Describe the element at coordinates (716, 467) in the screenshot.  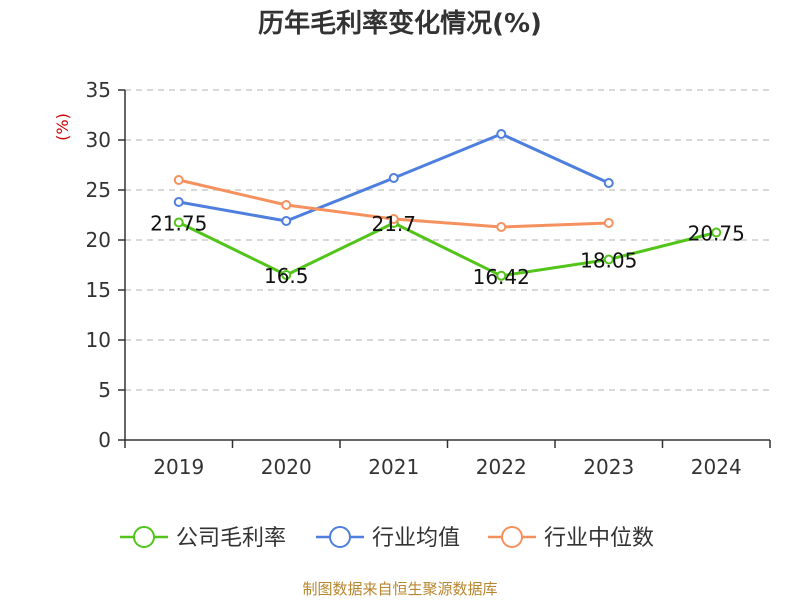
I see `x-tick-label: 2024` at that location.